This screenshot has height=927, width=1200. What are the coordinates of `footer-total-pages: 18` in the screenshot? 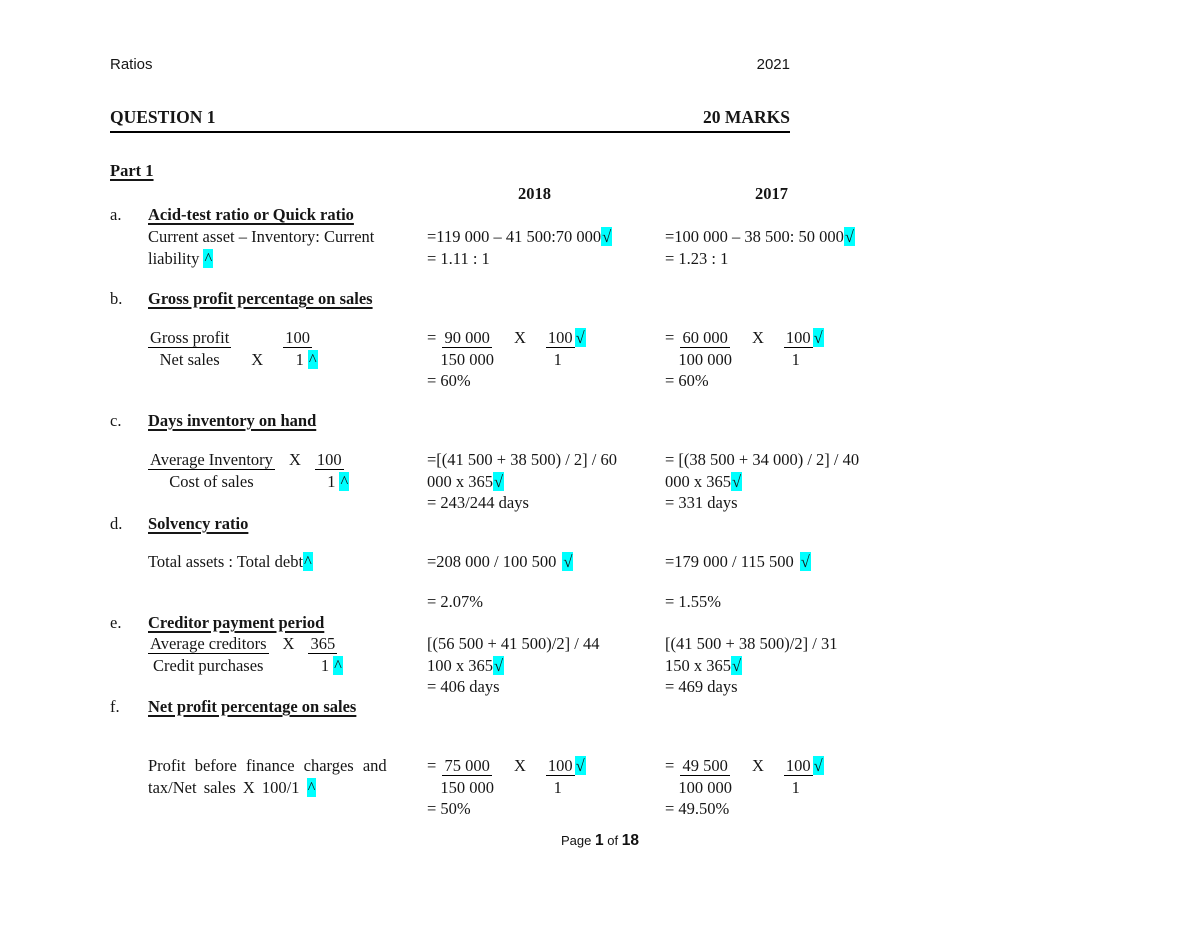 It's located at (630, 840).